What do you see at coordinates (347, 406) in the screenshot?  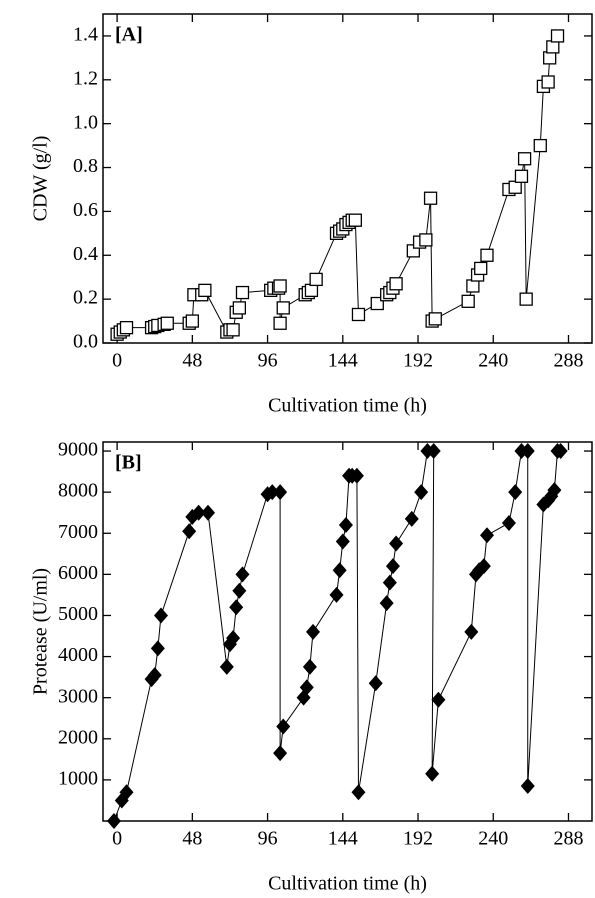 I see `x-axis-label: Cultivation time (h)` at bounding box center [347, 406].